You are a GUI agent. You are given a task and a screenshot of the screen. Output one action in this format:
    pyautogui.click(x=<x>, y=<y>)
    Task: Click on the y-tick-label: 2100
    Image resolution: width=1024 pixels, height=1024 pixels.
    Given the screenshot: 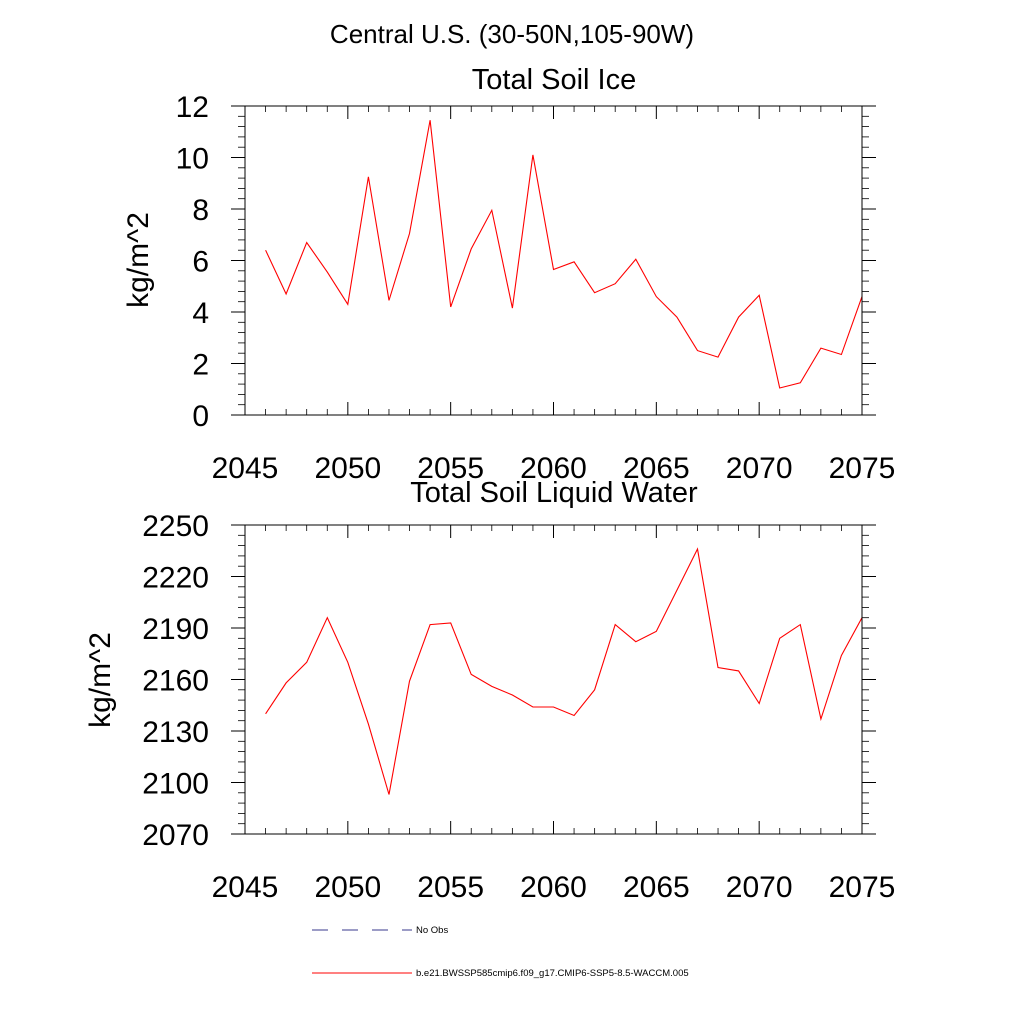 What is the action you would take?
    pyautogui.click(x=175, y=784)
    